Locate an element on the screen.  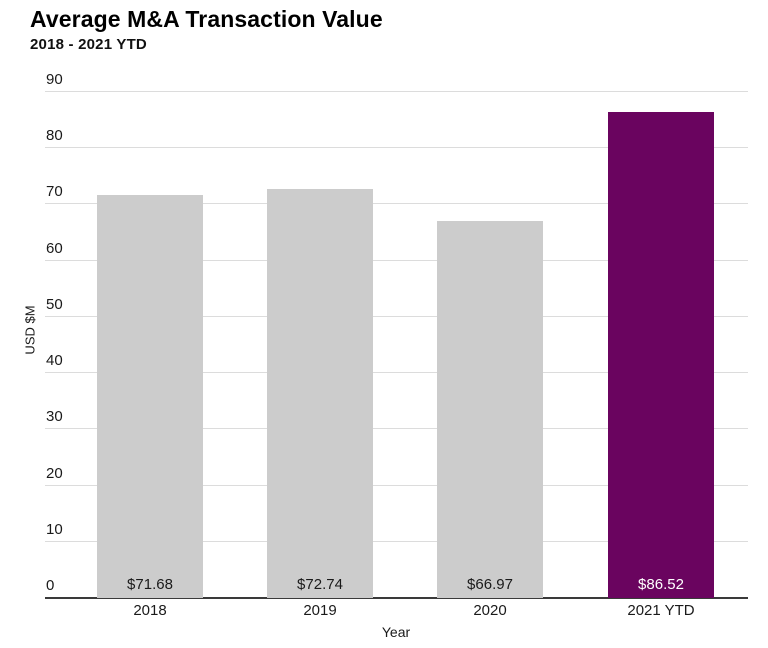
bar-value-label: $72.74 is located at coordinates (320, 584).